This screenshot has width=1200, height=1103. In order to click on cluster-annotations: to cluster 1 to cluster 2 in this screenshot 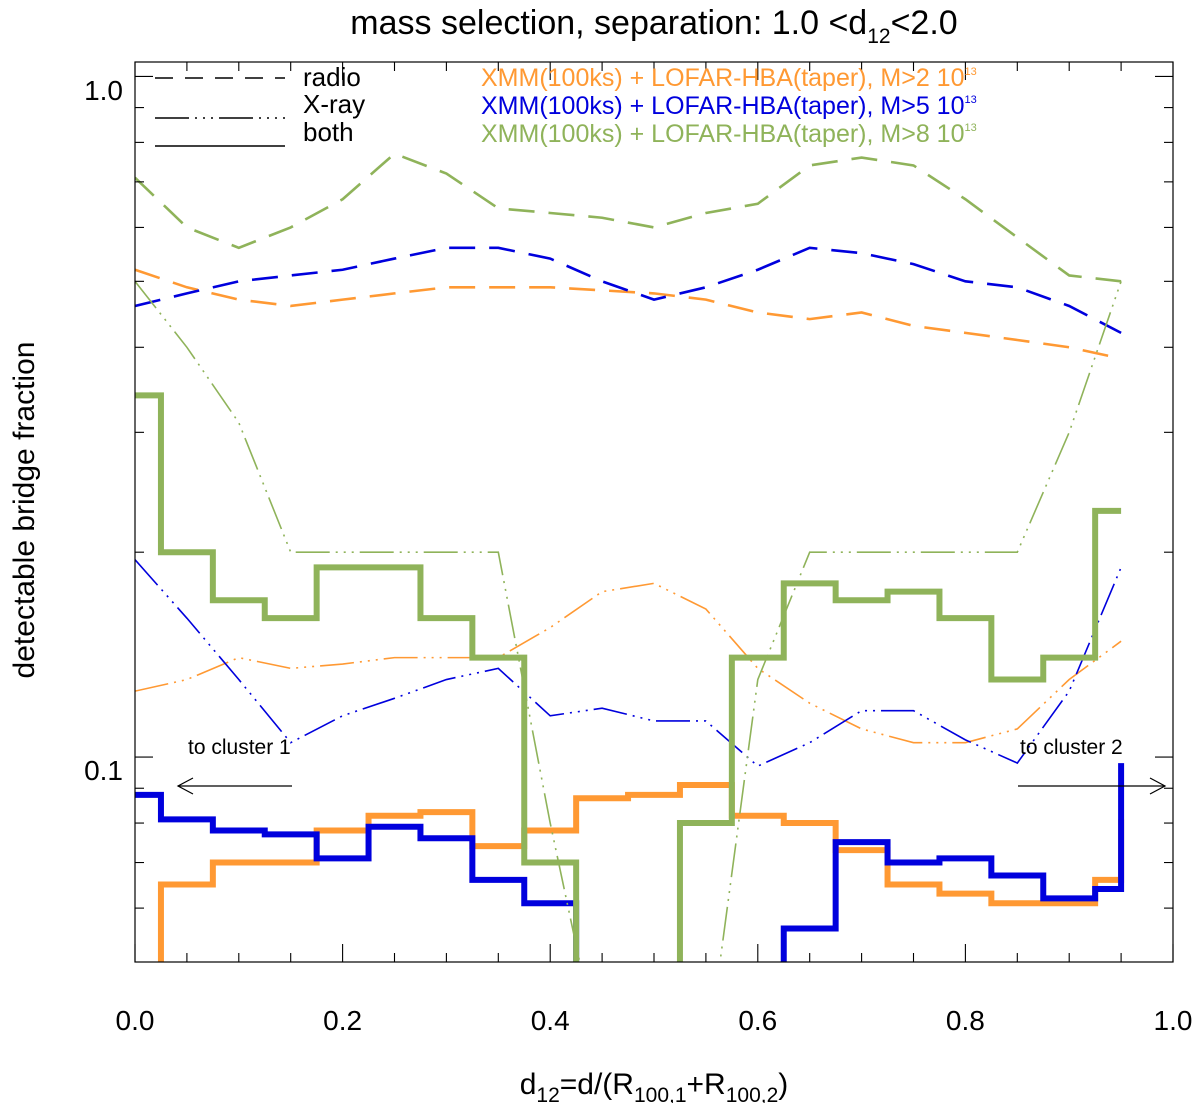, I will do `click(671, 765)`.